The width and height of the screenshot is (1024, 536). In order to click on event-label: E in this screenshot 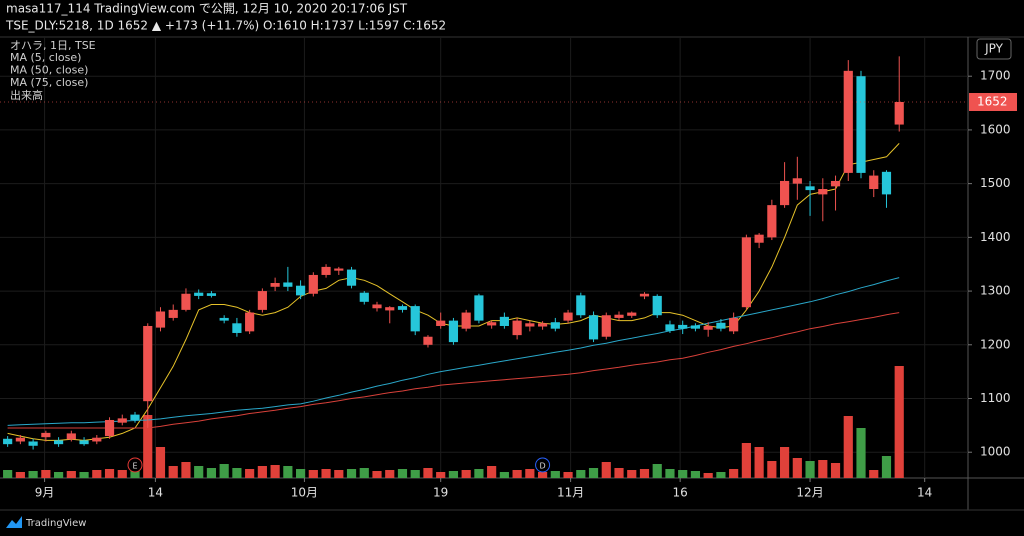, I will do `click(134, 466)`.